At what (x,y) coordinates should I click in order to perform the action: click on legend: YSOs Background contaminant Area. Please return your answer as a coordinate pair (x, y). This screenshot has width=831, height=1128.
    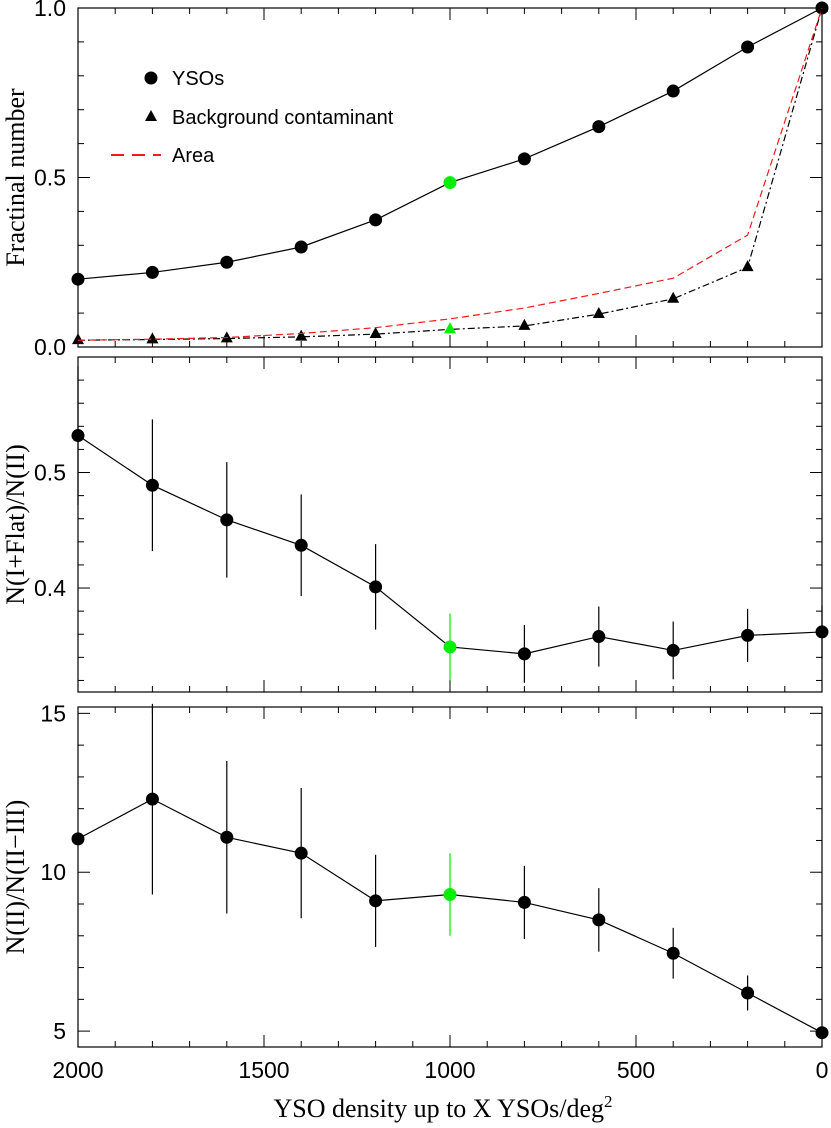
    Looking at the image, I should click on (252, 117).